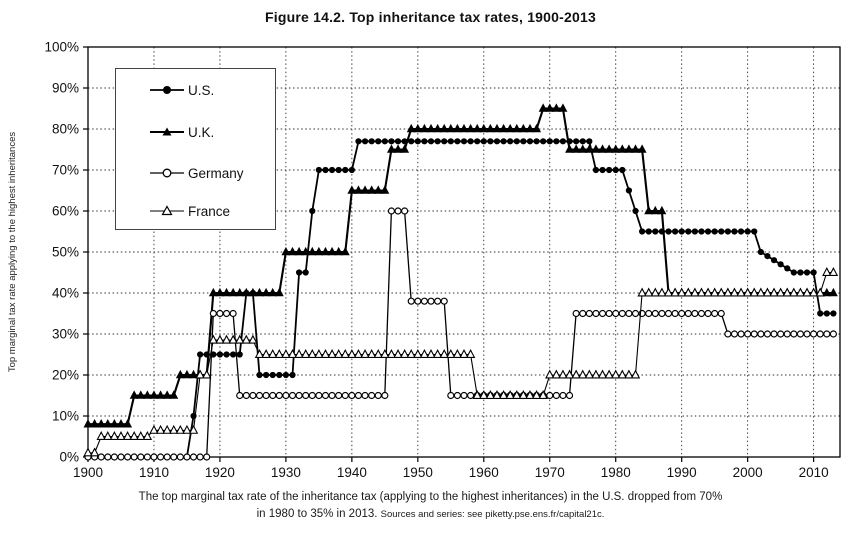  What do you see at coordinates (167, 90) in the screenshot?
I see `us-filled-circle-marker-icon` at bounding box center [167, 90].